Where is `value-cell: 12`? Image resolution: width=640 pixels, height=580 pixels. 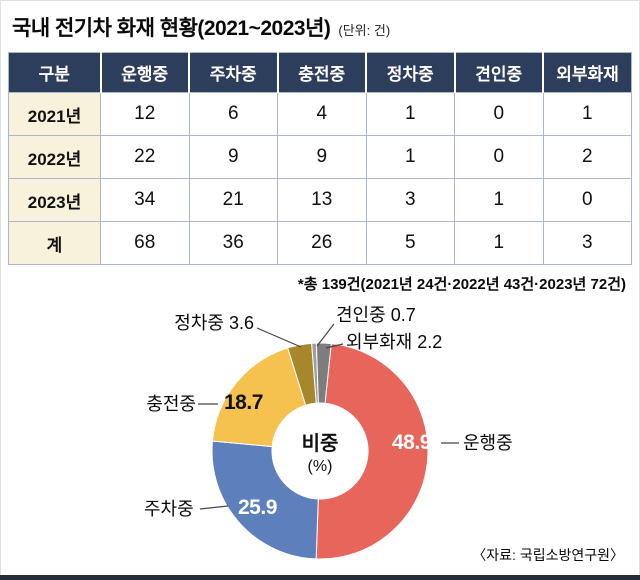
value-cell: 12 is located at coordinates (145, 114).